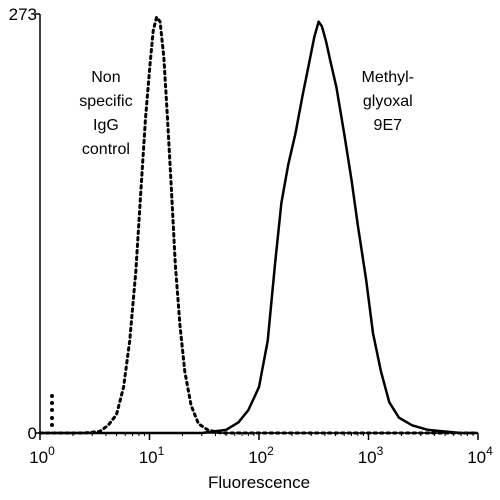  I want to click on x-tick-label: 10¹, so click(152, 455).